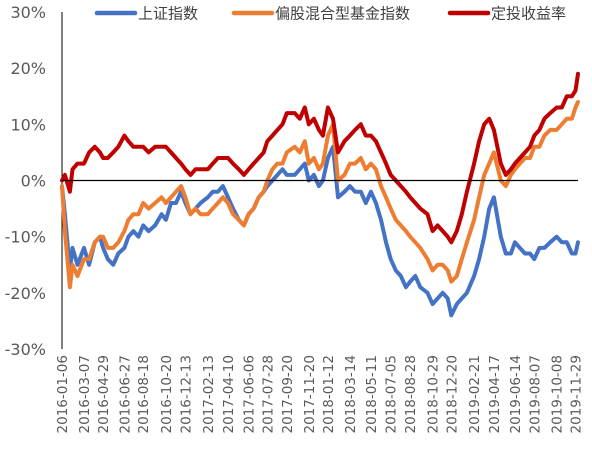 Image resolution: width=592 pixels, height=462 pixels. What do you see at coordinates (25, 293) in the screenshot?
I see `y-tick-label: -20%` at bounding box center [25, 293].